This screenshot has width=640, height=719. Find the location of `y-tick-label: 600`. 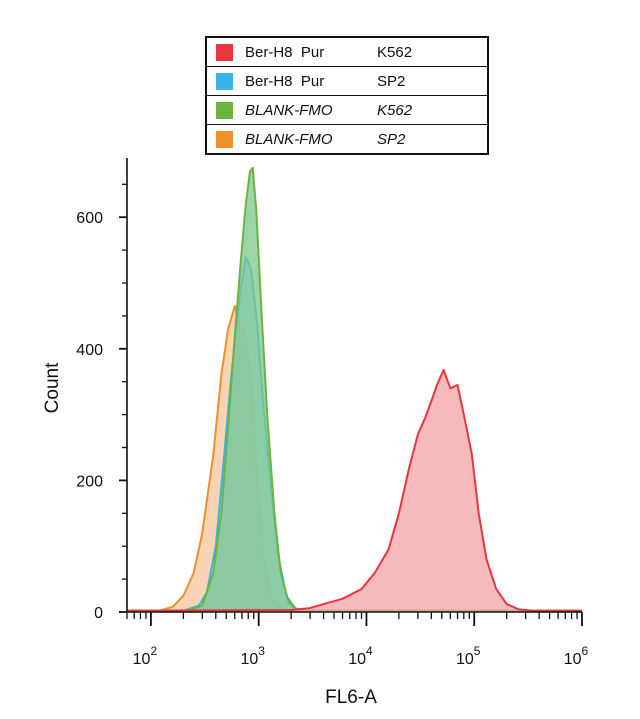

y-tick-label: 600 is located at coordinates (89, 218).